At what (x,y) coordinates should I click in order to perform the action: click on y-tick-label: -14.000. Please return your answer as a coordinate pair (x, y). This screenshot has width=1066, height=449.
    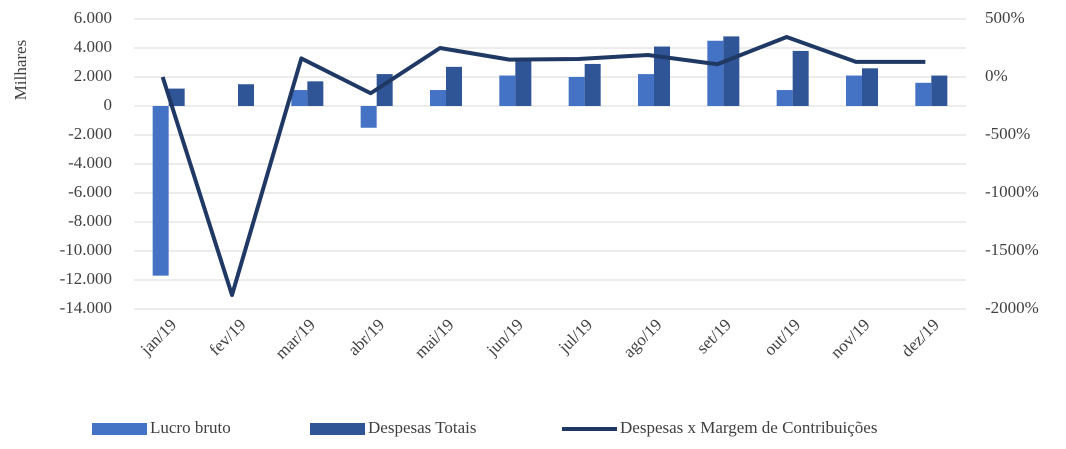
    Looking at the image, I should click on (86, 307).